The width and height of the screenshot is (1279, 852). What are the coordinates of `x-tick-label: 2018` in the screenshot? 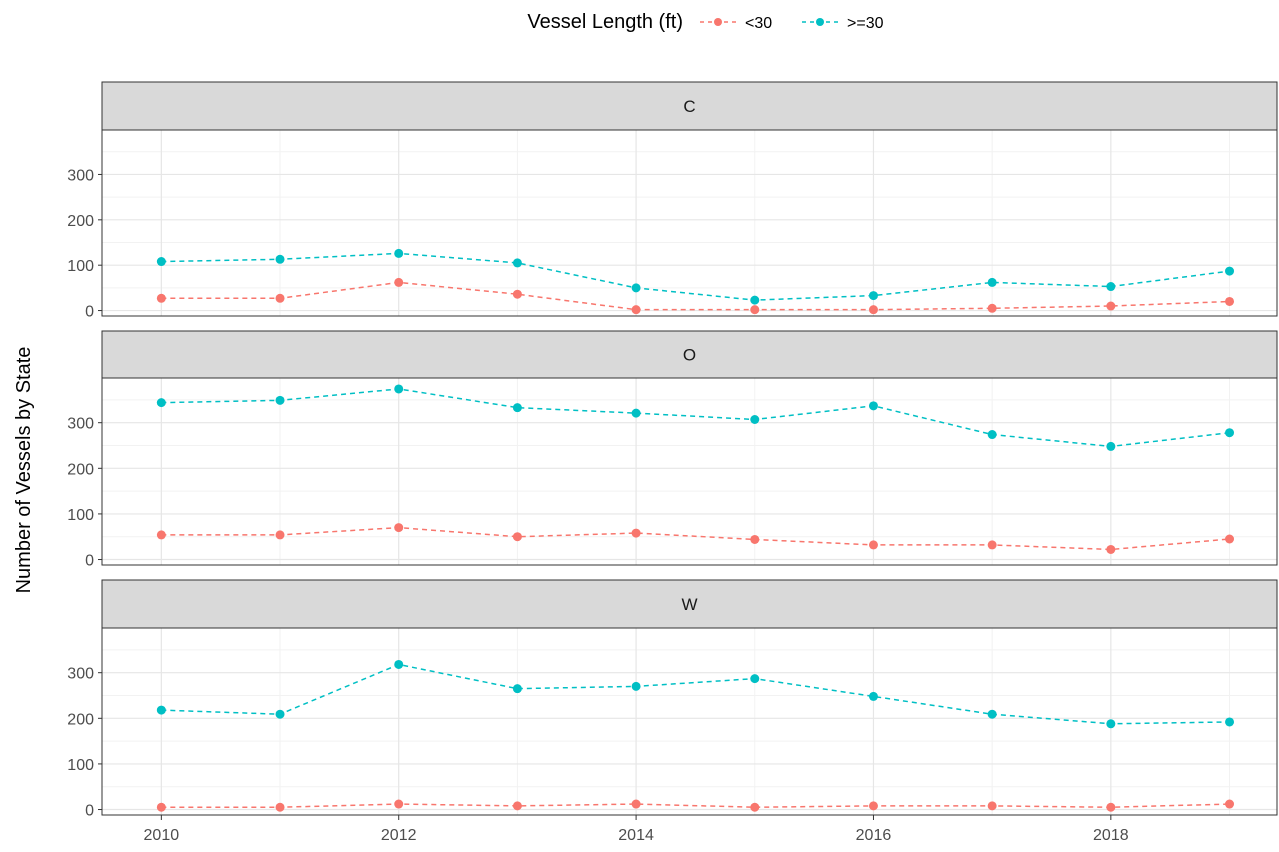 It's located at (1111, 835).